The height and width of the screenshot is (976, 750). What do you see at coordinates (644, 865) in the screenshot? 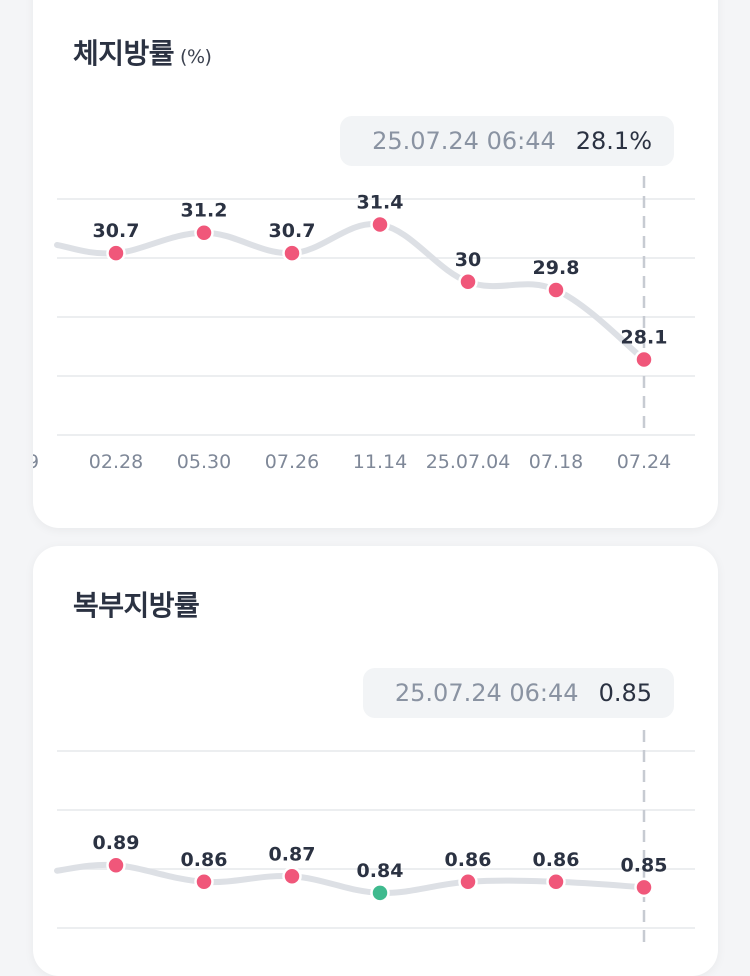
I see `abdominal-fat-value-label: 0.85` at bounding box center [644, 865].